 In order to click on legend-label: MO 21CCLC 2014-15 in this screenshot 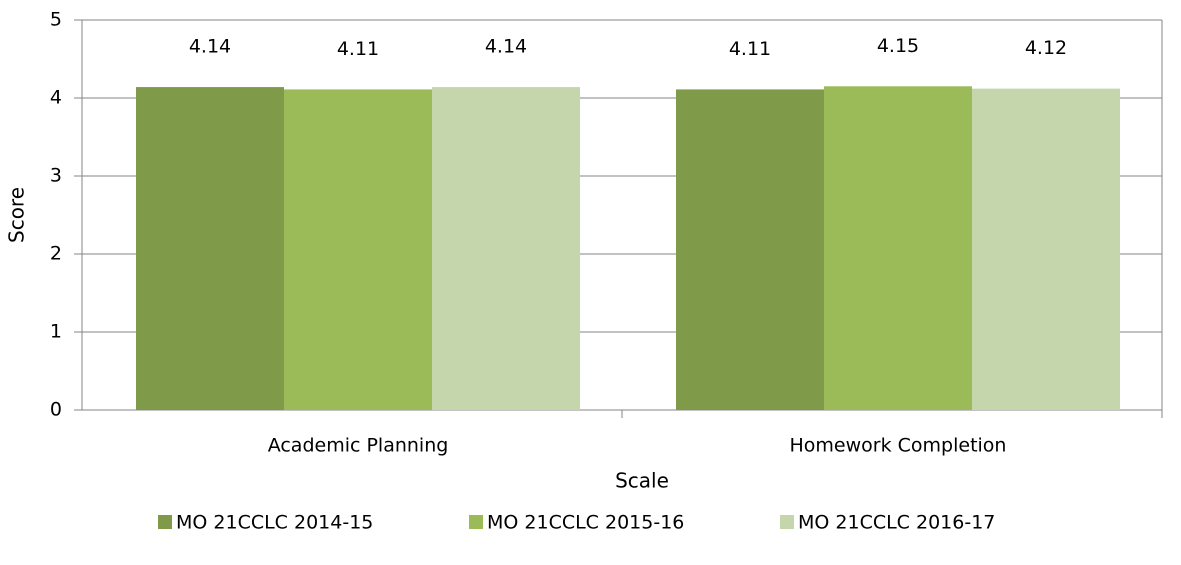, I will do `click(274, 523)`.